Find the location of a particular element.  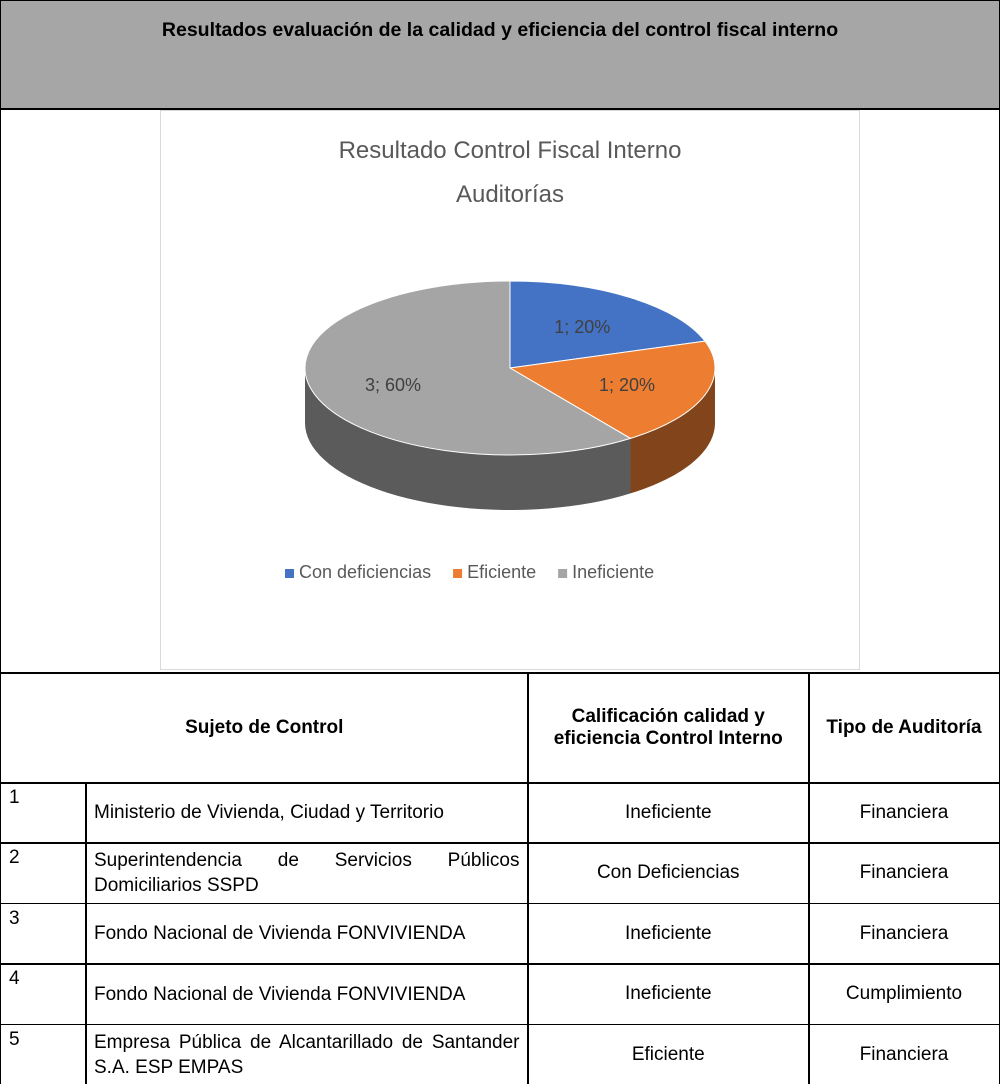

chart-title: Resultado Control Fiscal Interno is located at coordinates (510, 150).